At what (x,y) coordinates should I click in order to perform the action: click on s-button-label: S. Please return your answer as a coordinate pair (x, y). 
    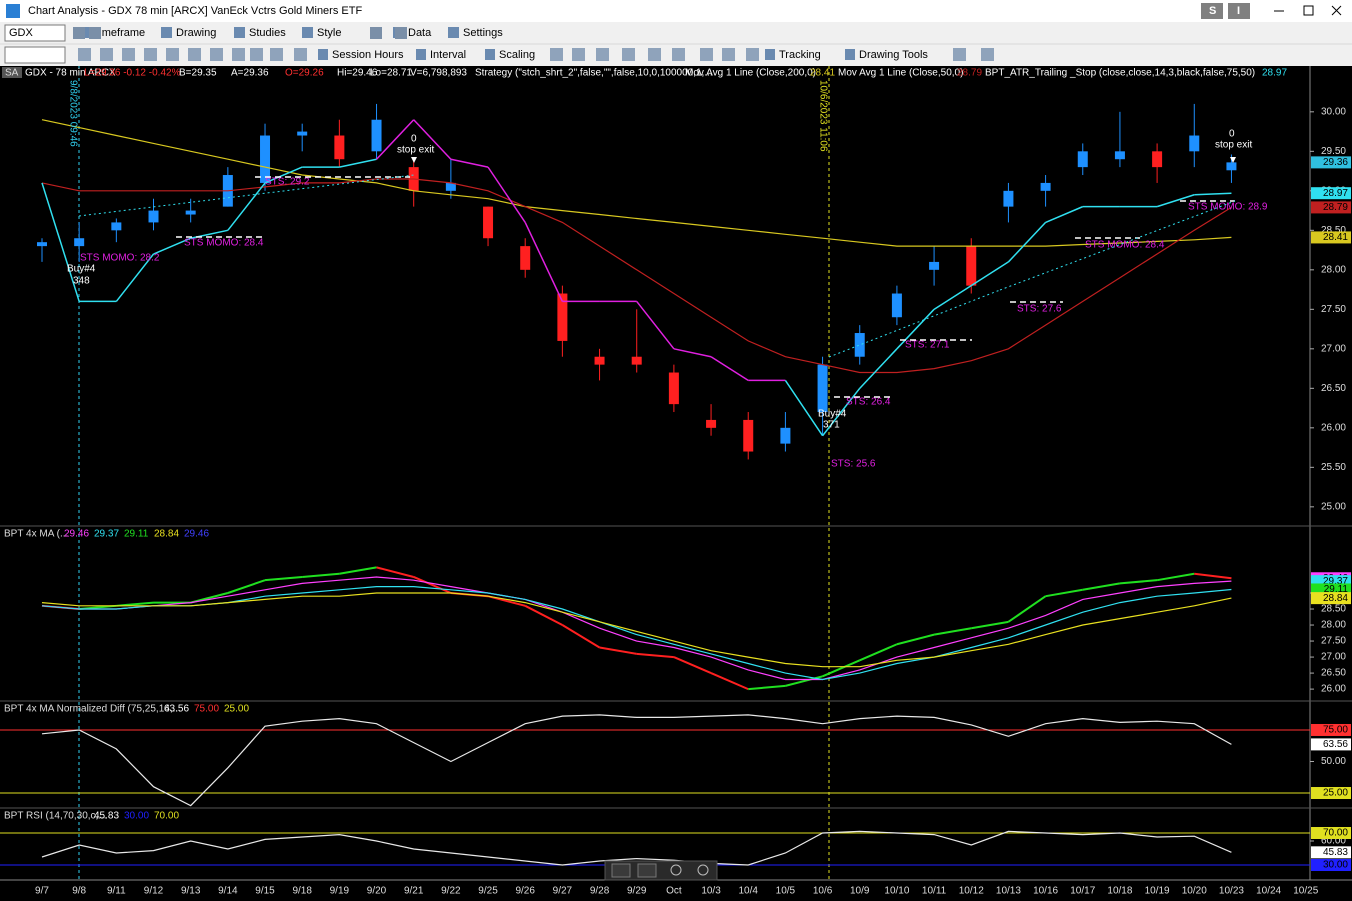
    Looking at the image, I should click on (1212, 11).